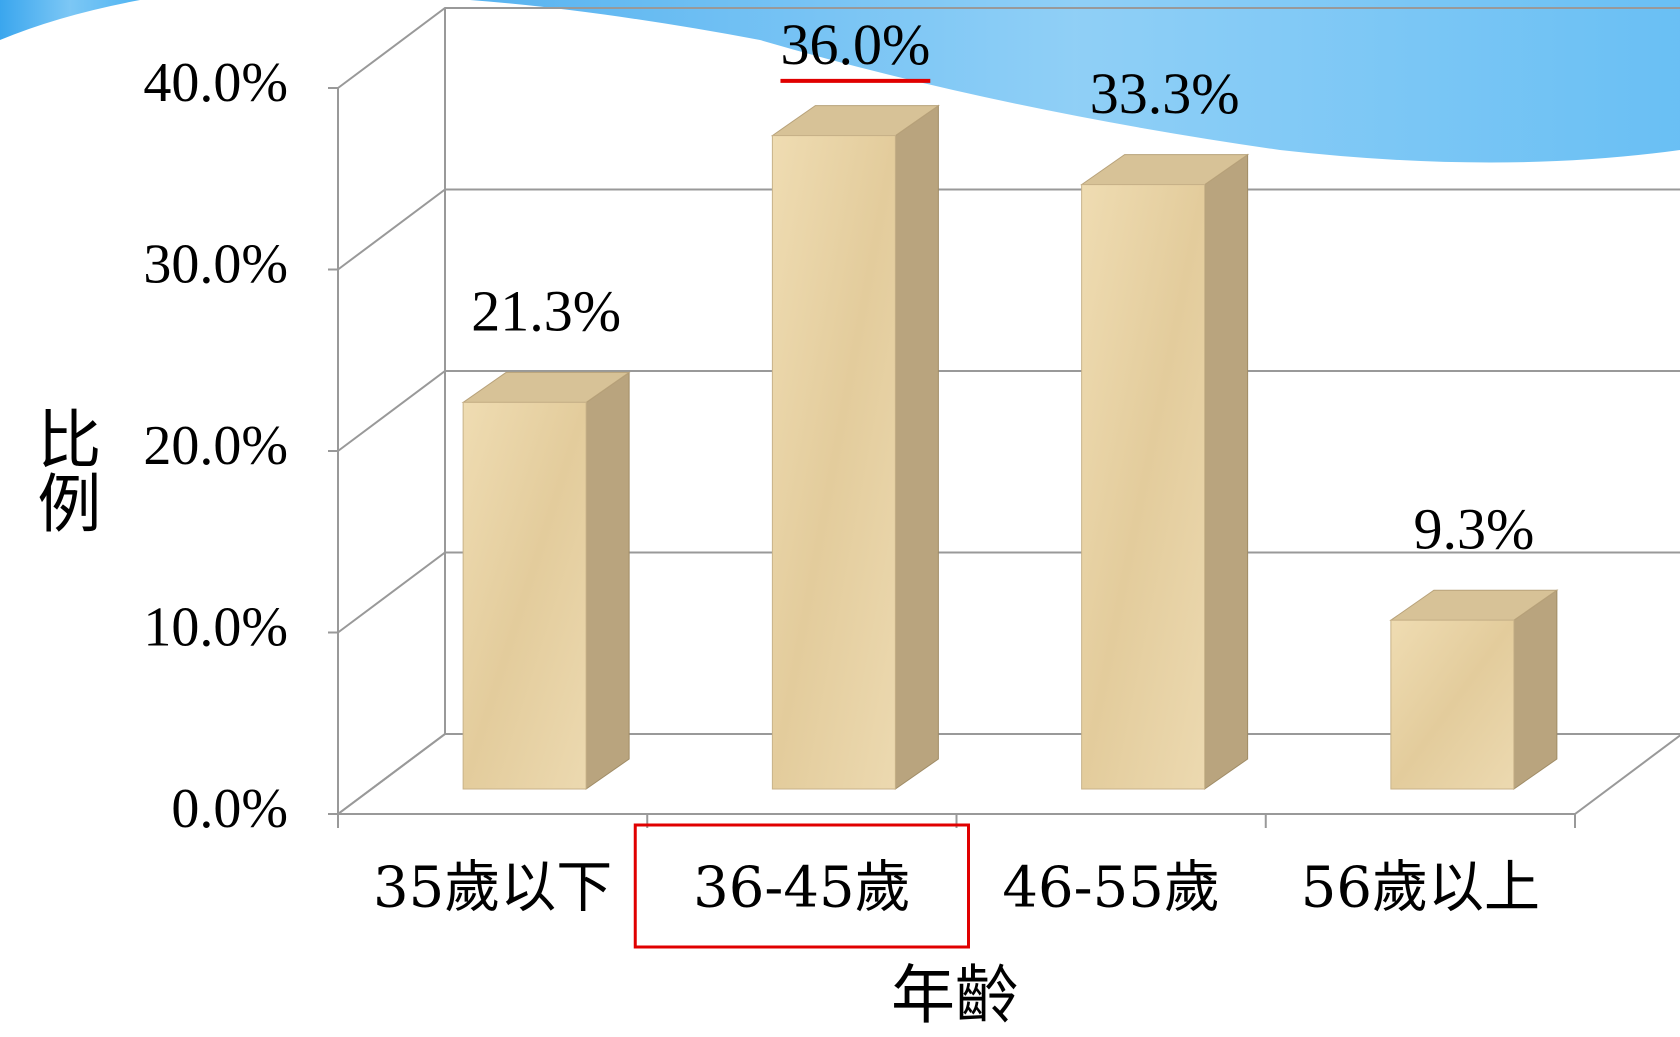  I want to click on highlight-box, so click(801, 886).